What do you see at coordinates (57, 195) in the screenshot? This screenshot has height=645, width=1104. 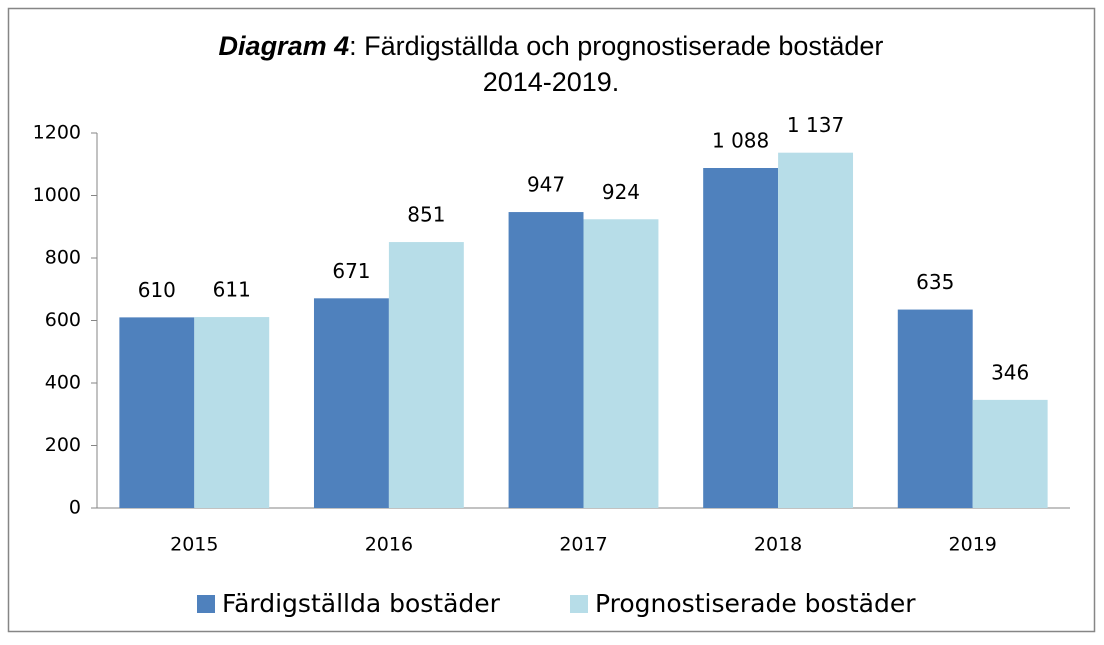 I see `y-tick-label: 1000` at bounding box center [57, 195].